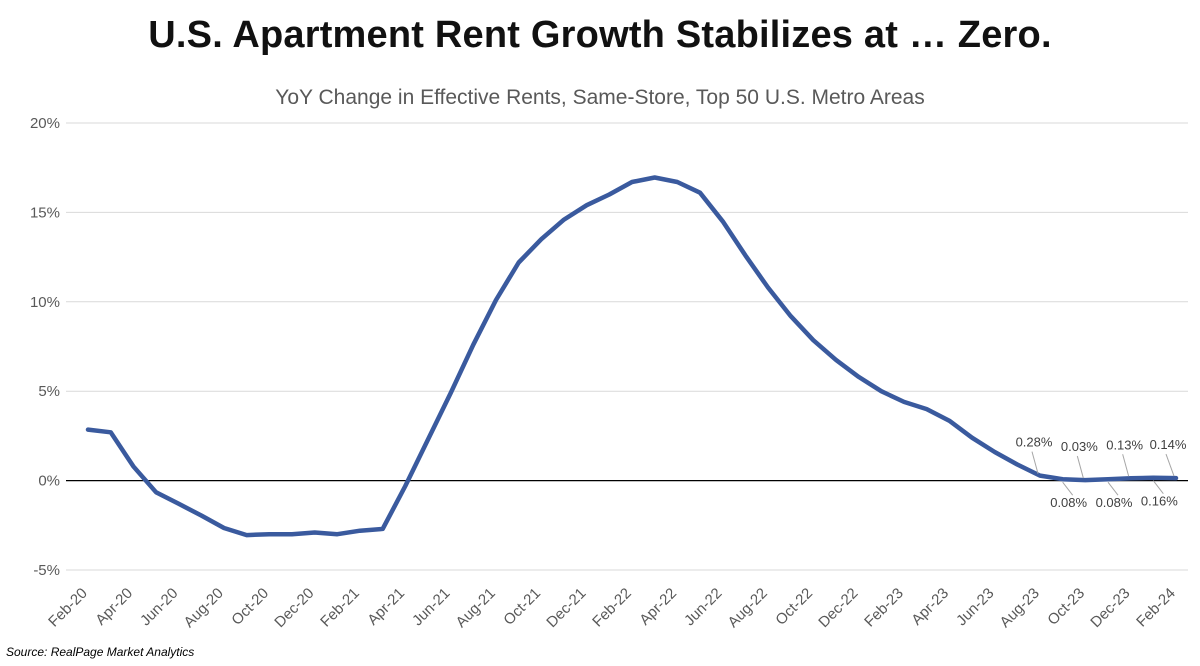 This screenshot has height=666, width=1200. I want to click on y-tick-label: -5%, so click(46, 570).